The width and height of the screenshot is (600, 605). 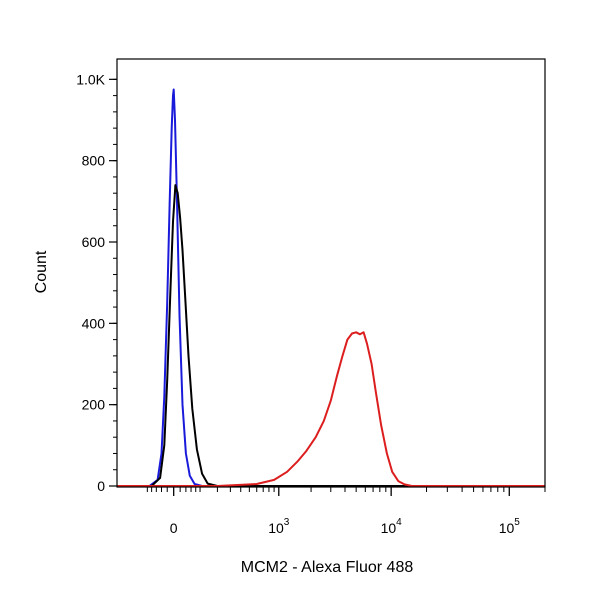 What do you see at coordinates (327, 567) in the screenshot?
I see `x-axis-title: MCM2 - Alexa Fluor 488` at bounding box center [327, 567].